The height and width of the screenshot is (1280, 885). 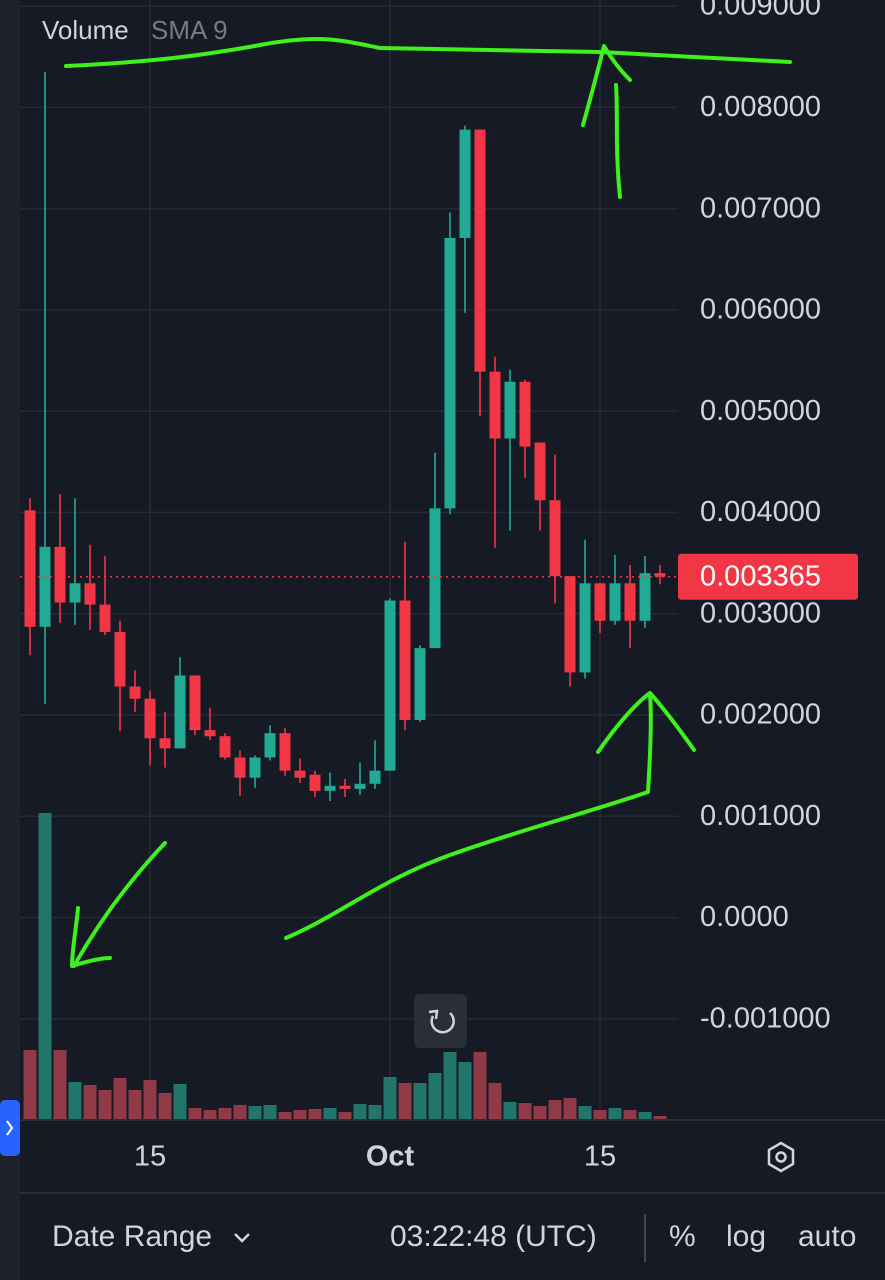 What do you see at coordinates (760, 512) in the screenshot?
I see `y-tick-label: 0.004000` at bounding box center [760, 512].